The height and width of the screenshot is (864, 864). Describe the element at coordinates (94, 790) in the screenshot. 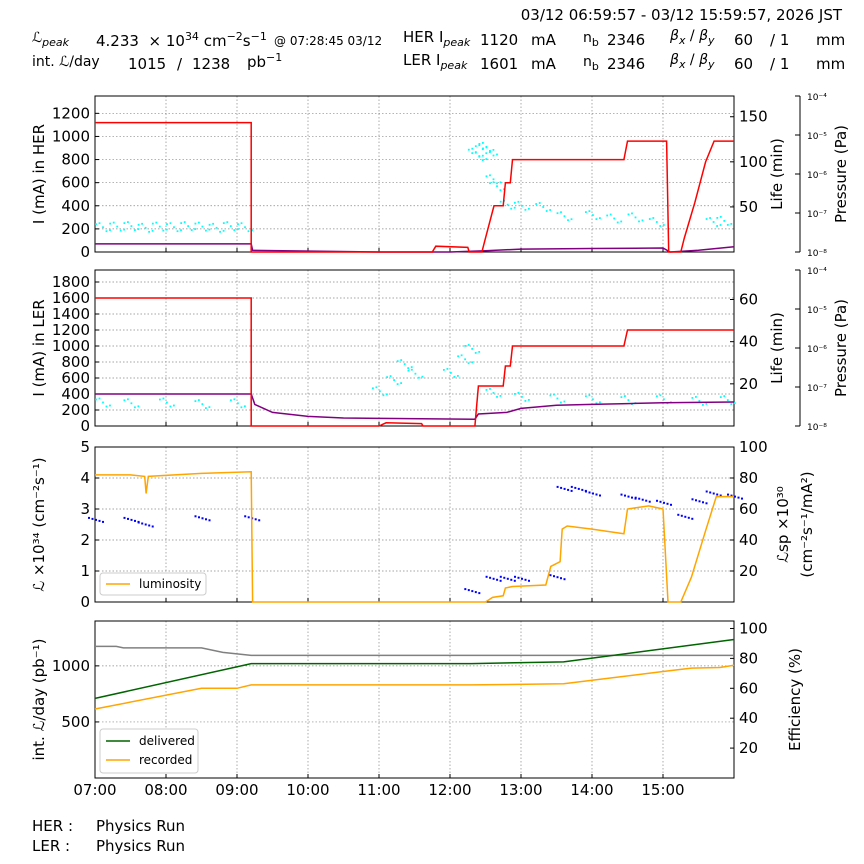

I see `x-tick-label: 07:00` at that location.